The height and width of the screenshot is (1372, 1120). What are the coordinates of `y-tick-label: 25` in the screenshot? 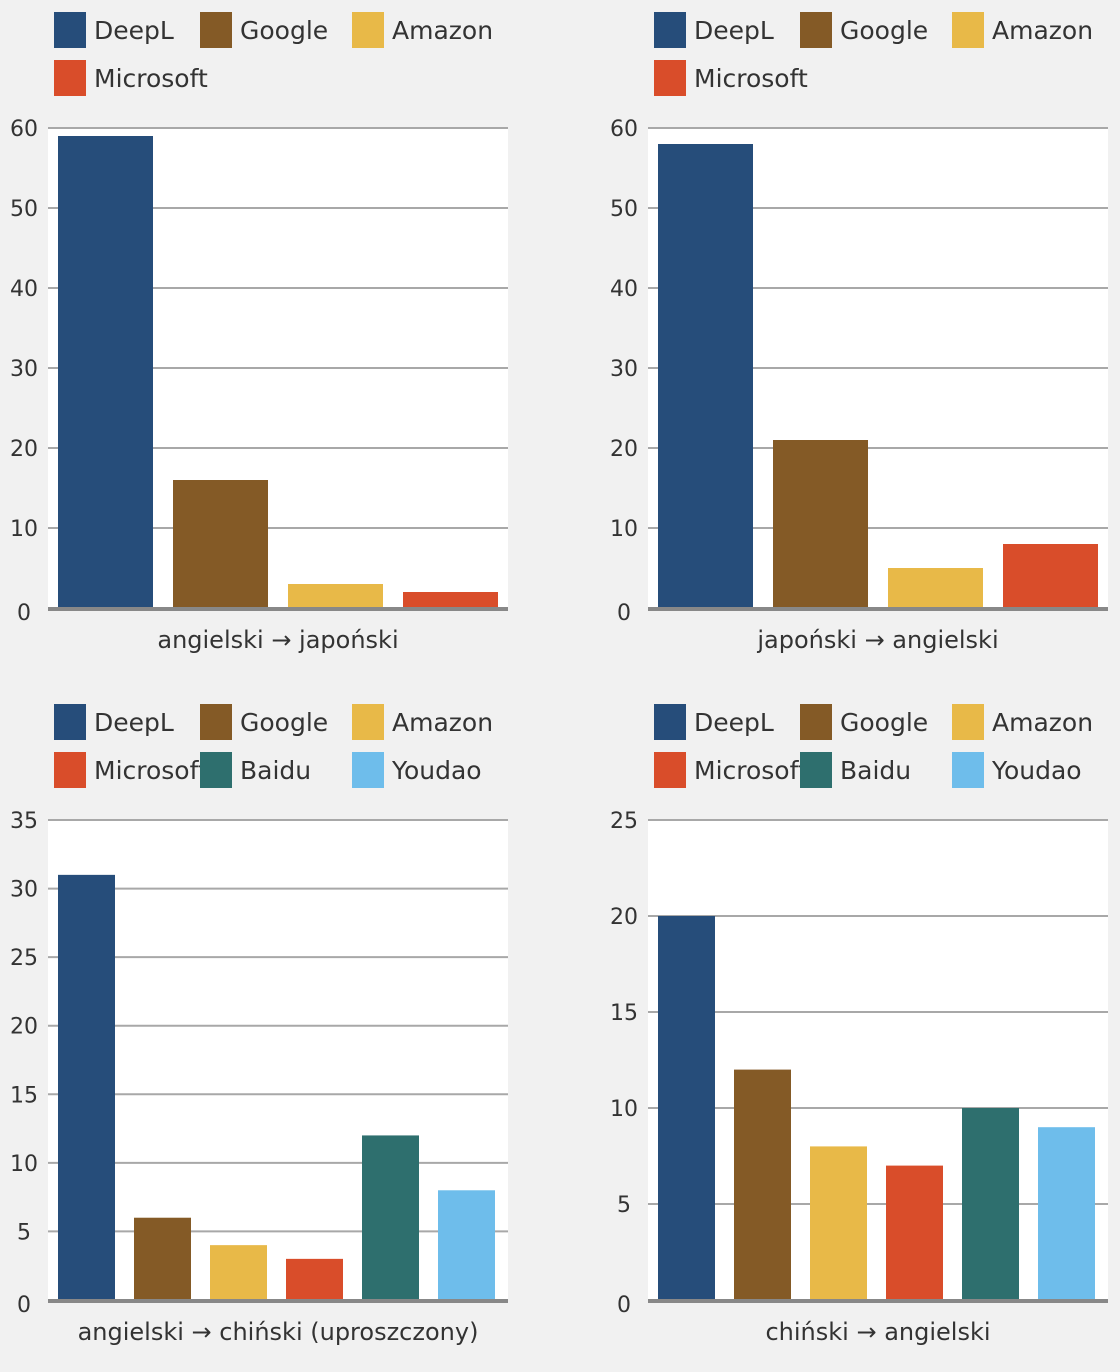 It's located at (624, 821).